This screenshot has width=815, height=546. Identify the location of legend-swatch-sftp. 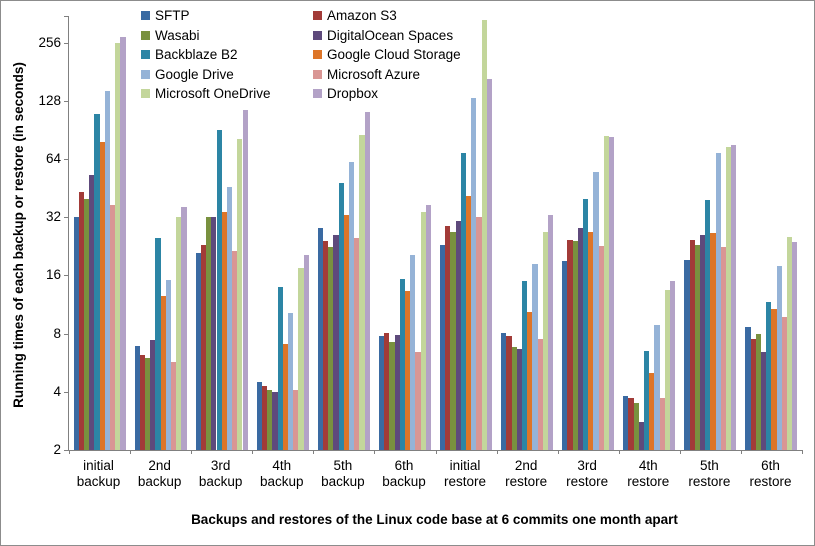
(145, 15).